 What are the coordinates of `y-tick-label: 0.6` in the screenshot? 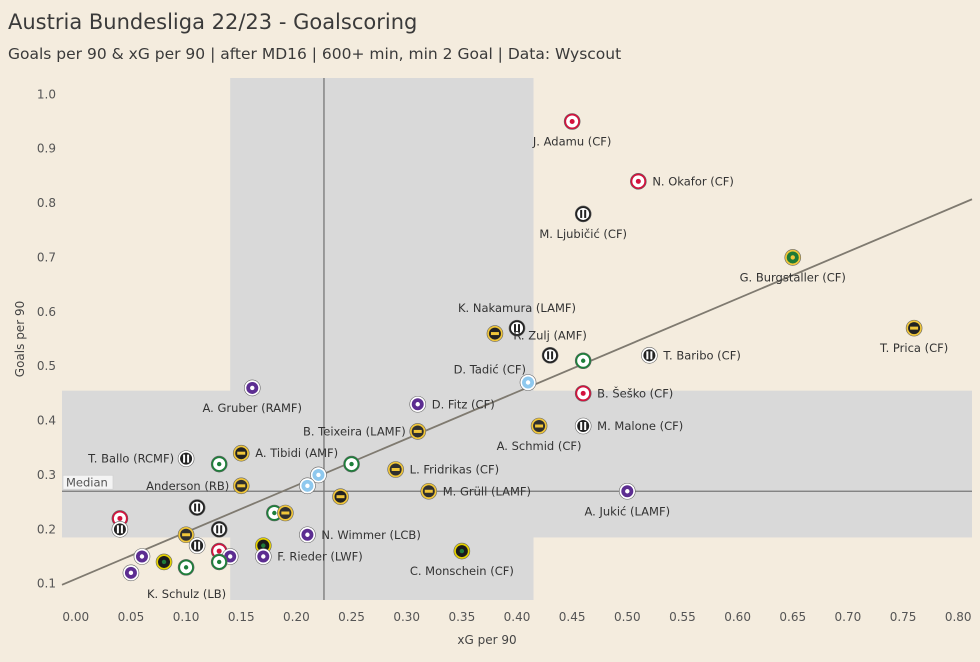 It's located at (46, 312).